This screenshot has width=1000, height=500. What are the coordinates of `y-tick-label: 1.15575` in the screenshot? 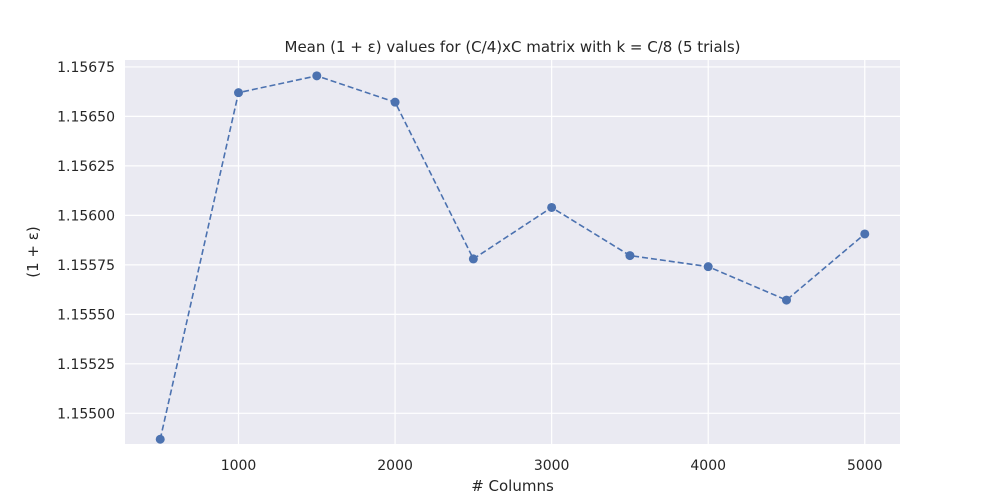 It's located at (86, 266).